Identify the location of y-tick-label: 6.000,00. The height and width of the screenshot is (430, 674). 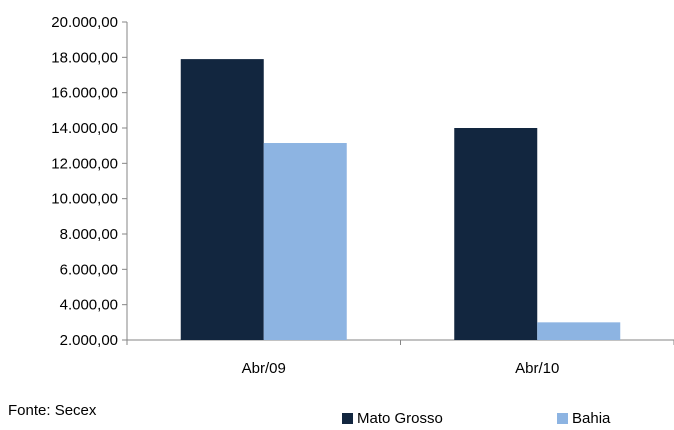
(89, 269).